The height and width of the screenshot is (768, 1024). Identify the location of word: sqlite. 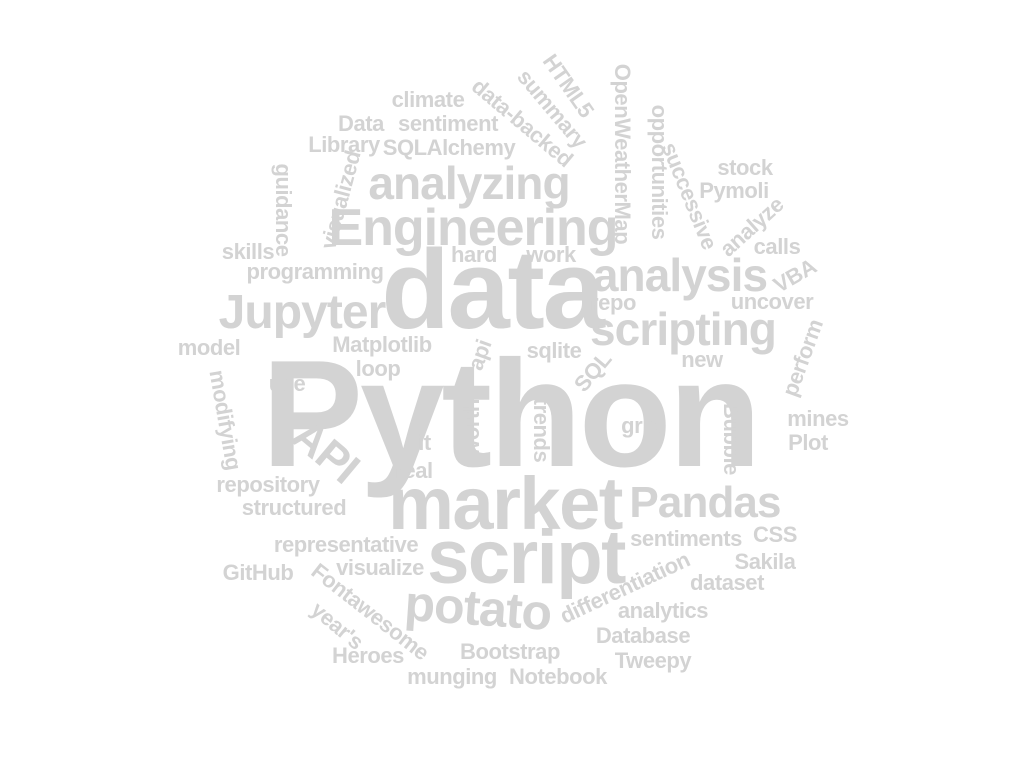
(554, 350).